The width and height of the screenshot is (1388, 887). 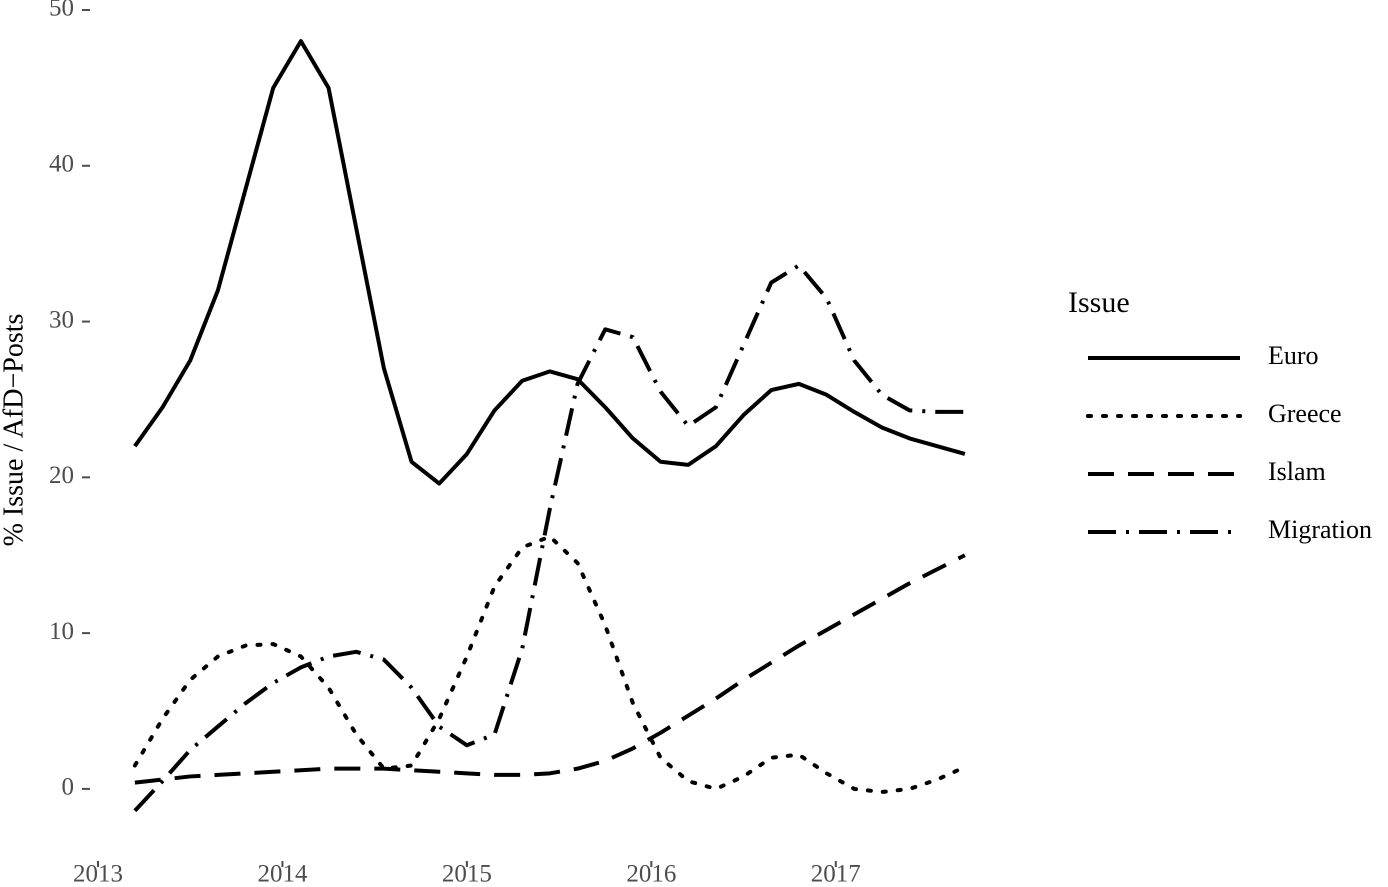 What do you see at coordinates (282, 874) in the screenshot?
I see `x-tick-label: 2014` at bounding box center [282, 874].